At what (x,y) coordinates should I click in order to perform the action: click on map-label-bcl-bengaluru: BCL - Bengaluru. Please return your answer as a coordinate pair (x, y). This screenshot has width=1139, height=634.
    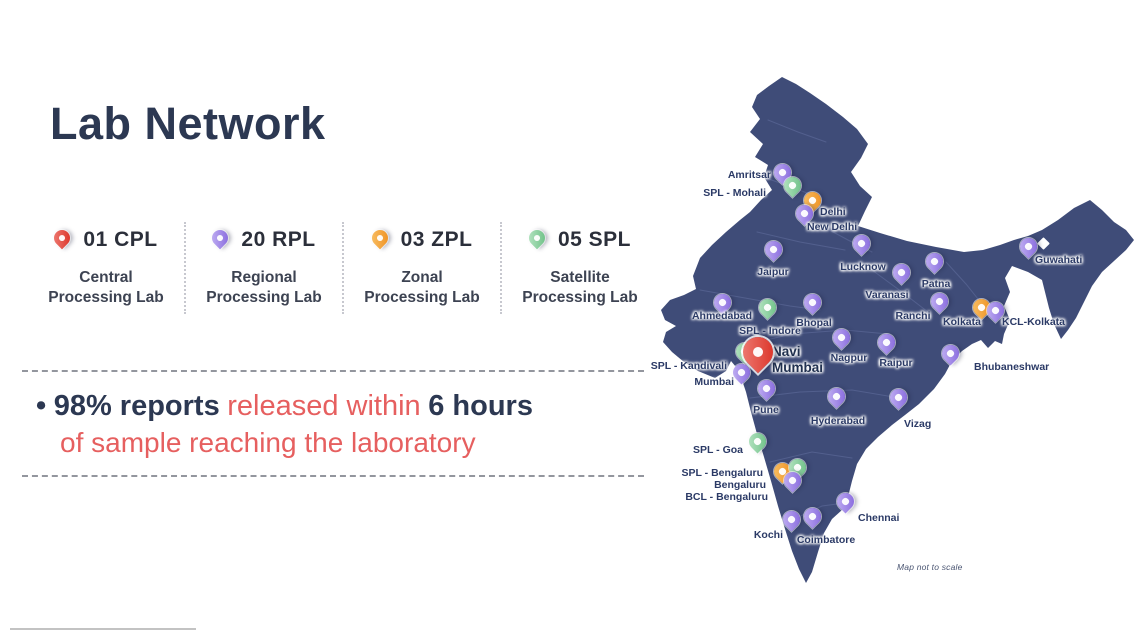
    Looking at the image, I should click on (726, 497).